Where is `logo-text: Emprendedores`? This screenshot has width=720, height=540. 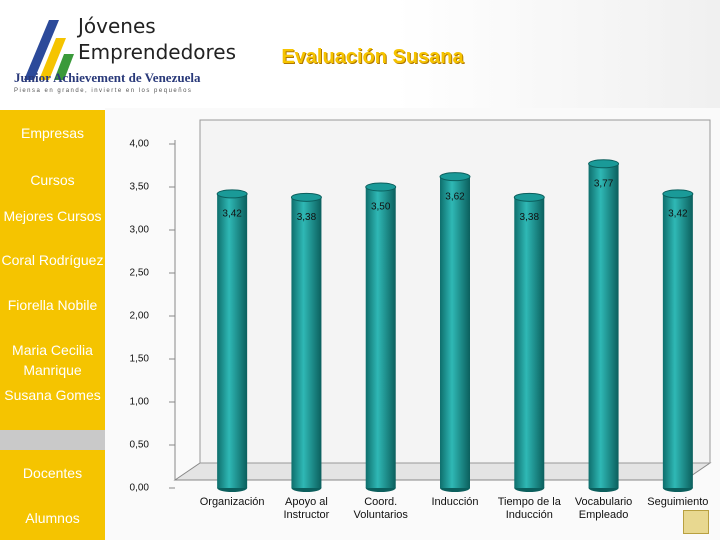
logo-text: Emprendedores is located at coordinates (157, 52).